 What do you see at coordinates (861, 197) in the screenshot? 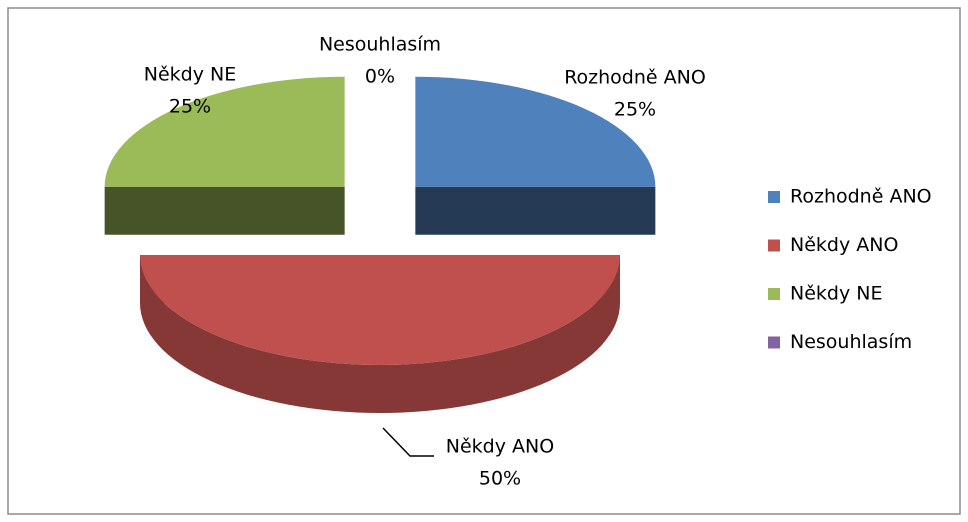
I see `legend-label: Rozhodně ANO` at bounding box center [861, 197].